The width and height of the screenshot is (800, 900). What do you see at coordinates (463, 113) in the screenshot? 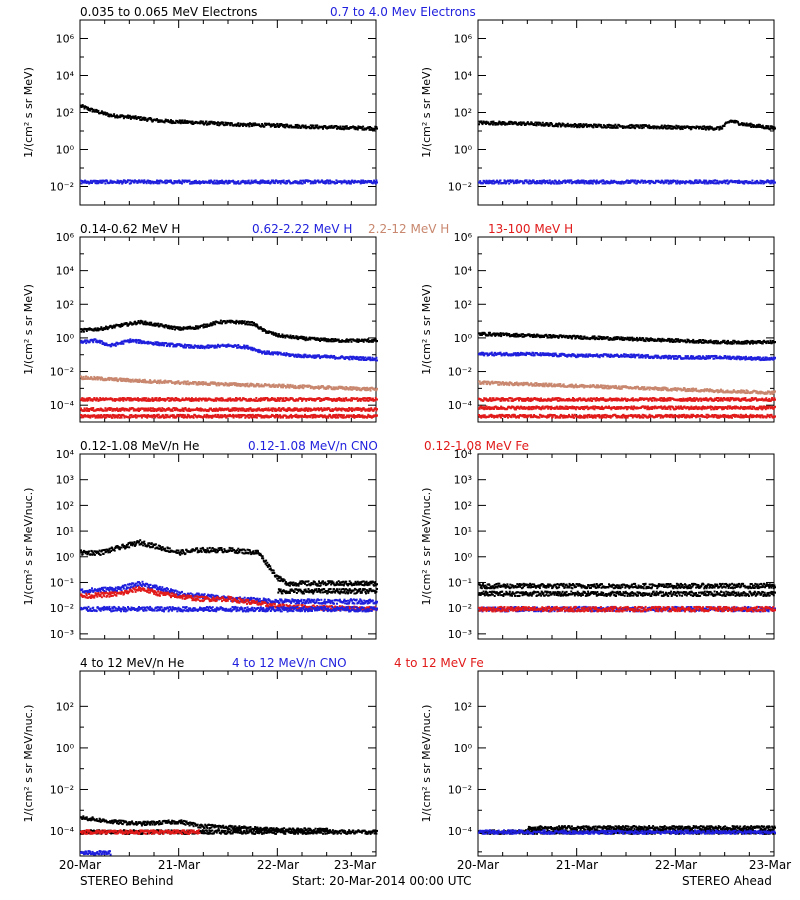
I see `y-tick-label: 10²` at bounding box center [463, 113].